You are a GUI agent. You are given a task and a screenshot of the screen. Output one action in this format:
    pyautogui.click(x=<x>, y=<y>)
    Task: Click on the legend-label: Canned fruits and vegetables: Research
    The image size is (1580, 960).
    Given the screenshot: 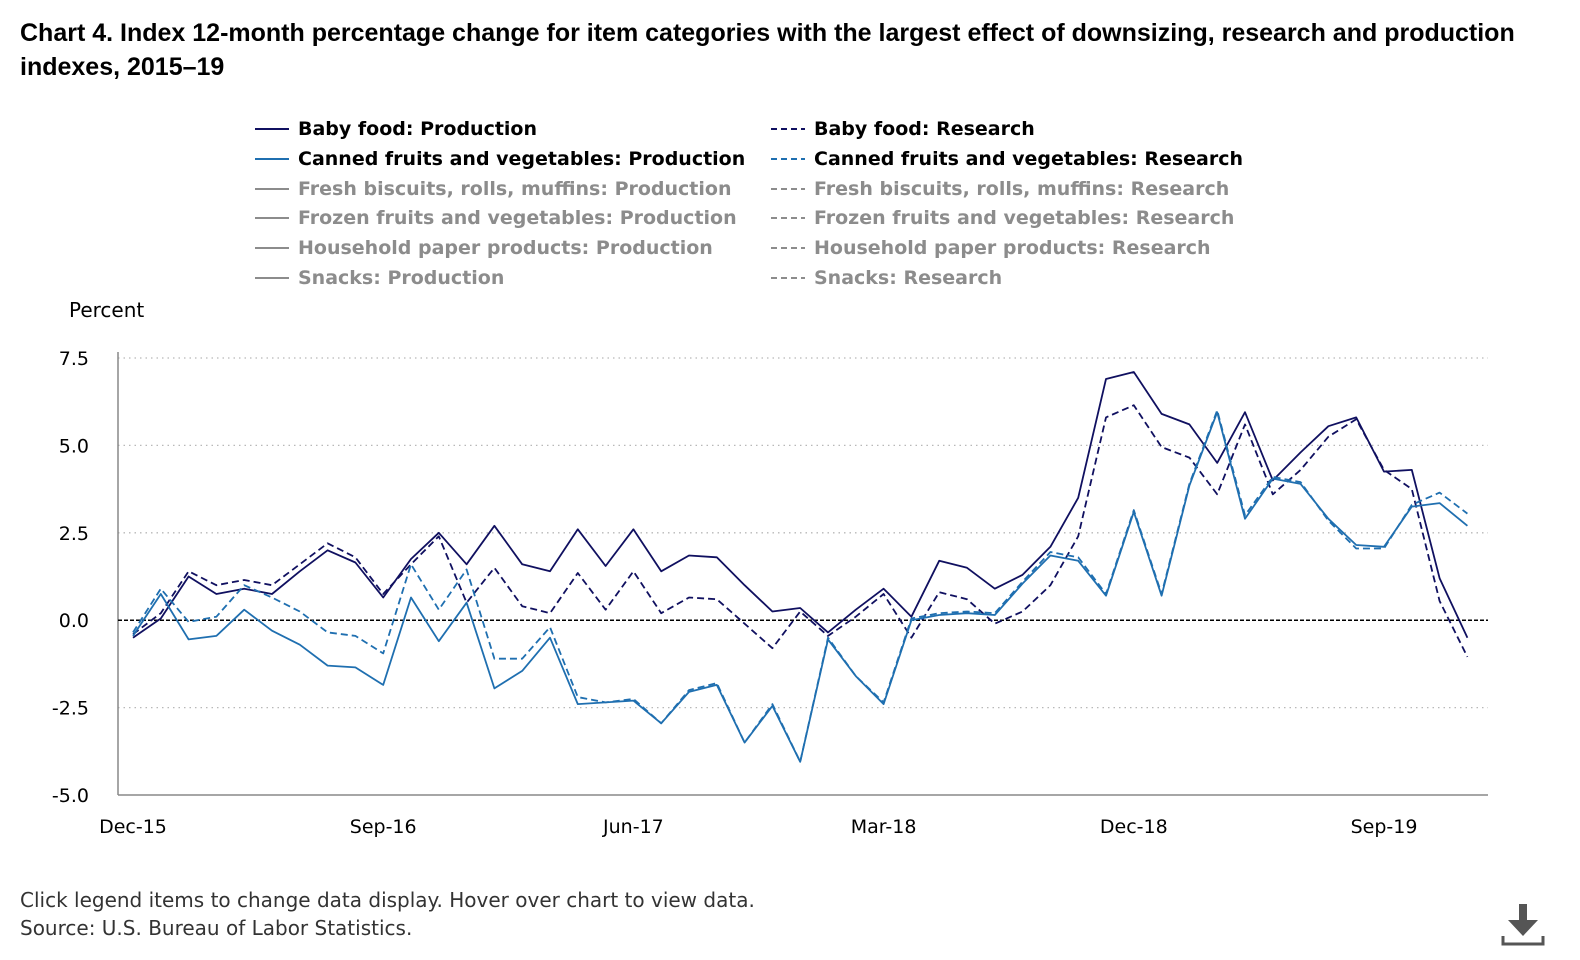 What is the action you would take?
    pyautogui.click(x=1029, y=158)
    